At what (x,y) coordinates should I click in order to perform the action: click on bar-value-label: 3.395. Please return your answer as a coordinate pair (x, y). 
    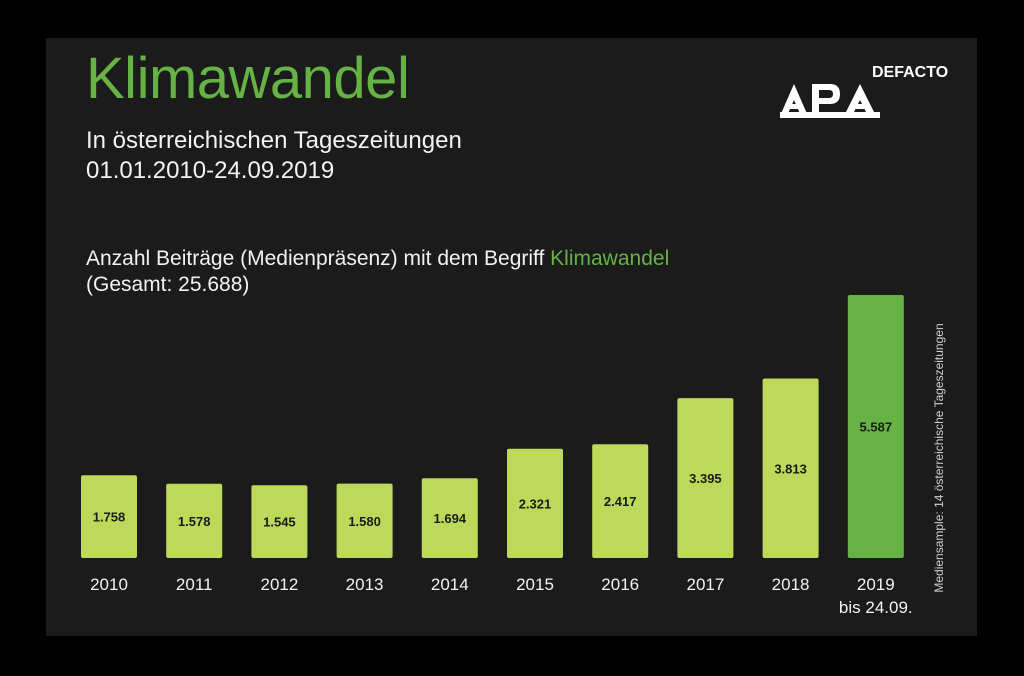
    Looking at the image, I should click on (705, 478).